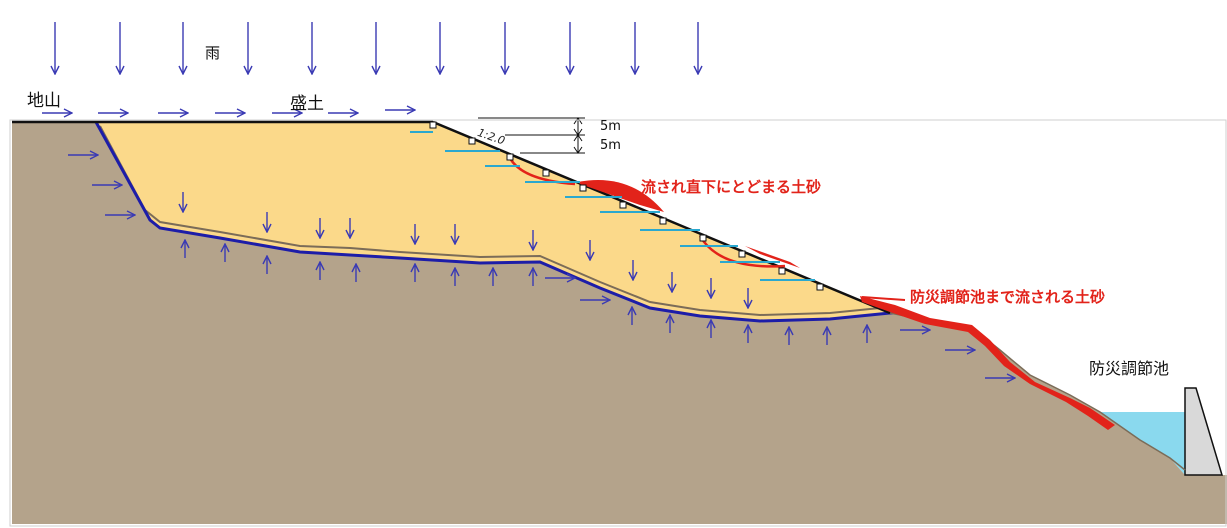 This screenshot has width=1227, height=528. What do you see at coordinates (883, 298) in the screenshot?
I see `sediment-leader` at bounding box center [883, 298].